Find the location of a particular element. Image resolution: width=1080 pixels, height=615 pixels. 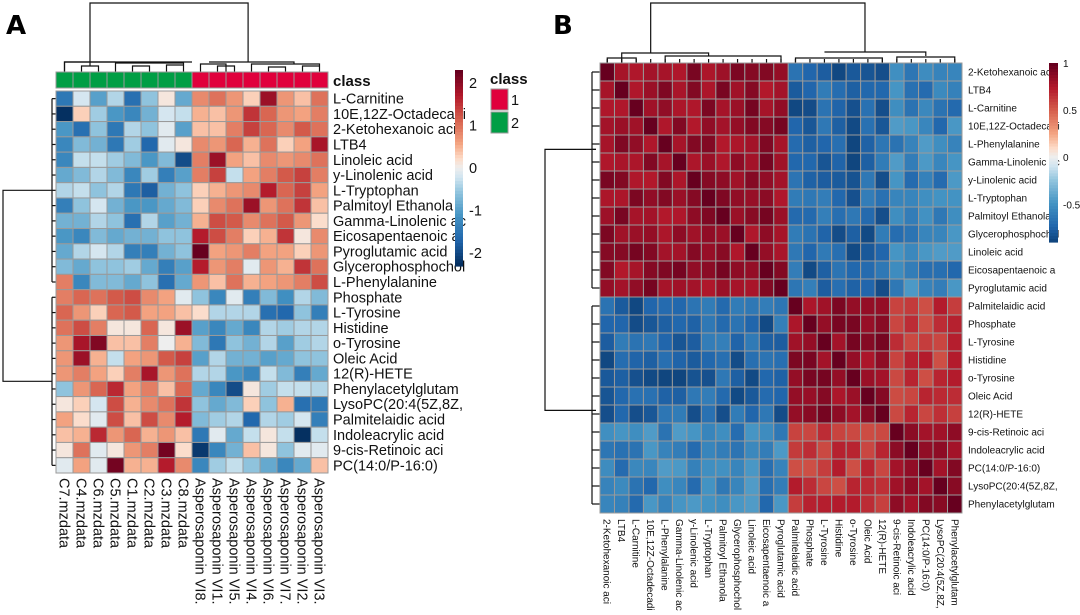

class-annotation-cell is located at coordinates (285, 80).